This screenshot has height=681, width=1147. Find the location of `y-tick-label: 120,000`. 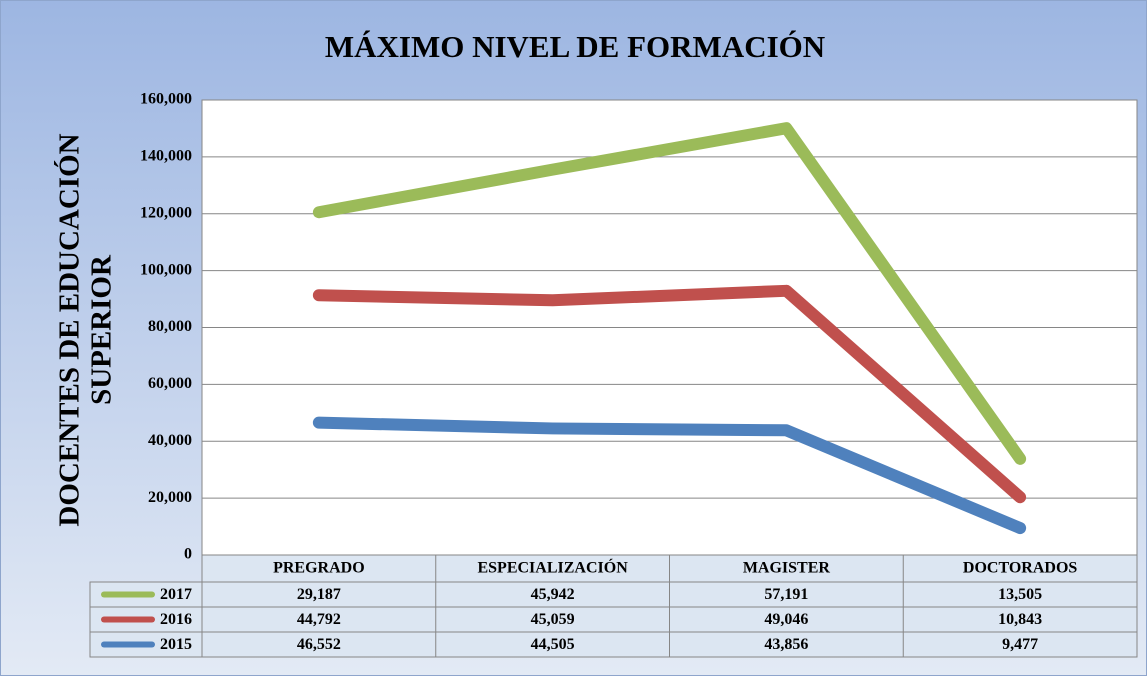

y-tick-label: 120,000 is located at coordinates (166, 212).